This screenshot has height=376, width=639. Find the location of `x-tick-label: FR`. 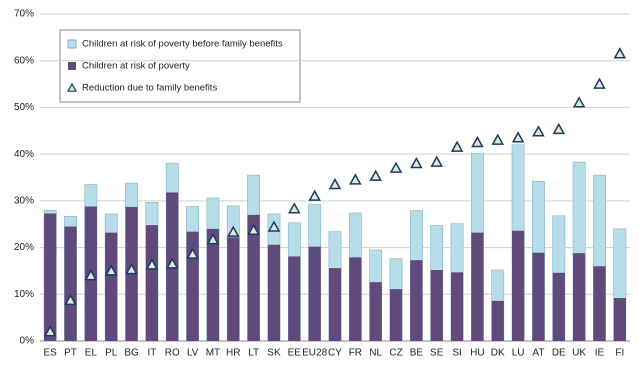

x-tick-label: FR is located at coordinates (355, 353).